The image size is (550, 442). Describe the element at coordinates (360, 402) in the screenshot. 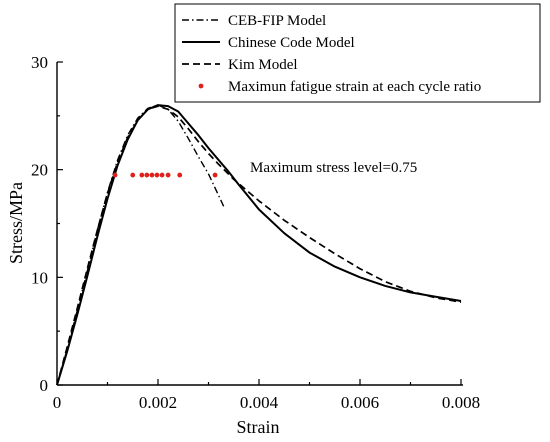

I see `x-tick-label: 0.006` at that location.